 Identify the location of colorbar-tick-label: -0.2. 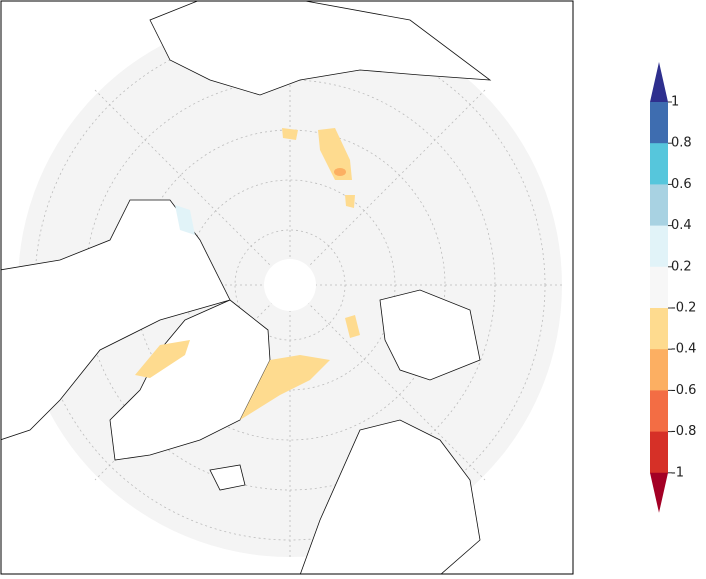
(683, 308).